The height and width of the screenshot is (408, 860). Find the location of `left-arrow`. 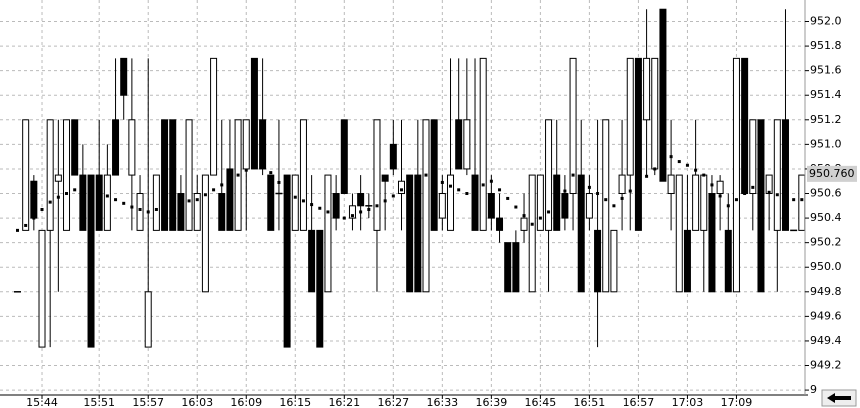

left-arrow is located at coordinates (839, 398).